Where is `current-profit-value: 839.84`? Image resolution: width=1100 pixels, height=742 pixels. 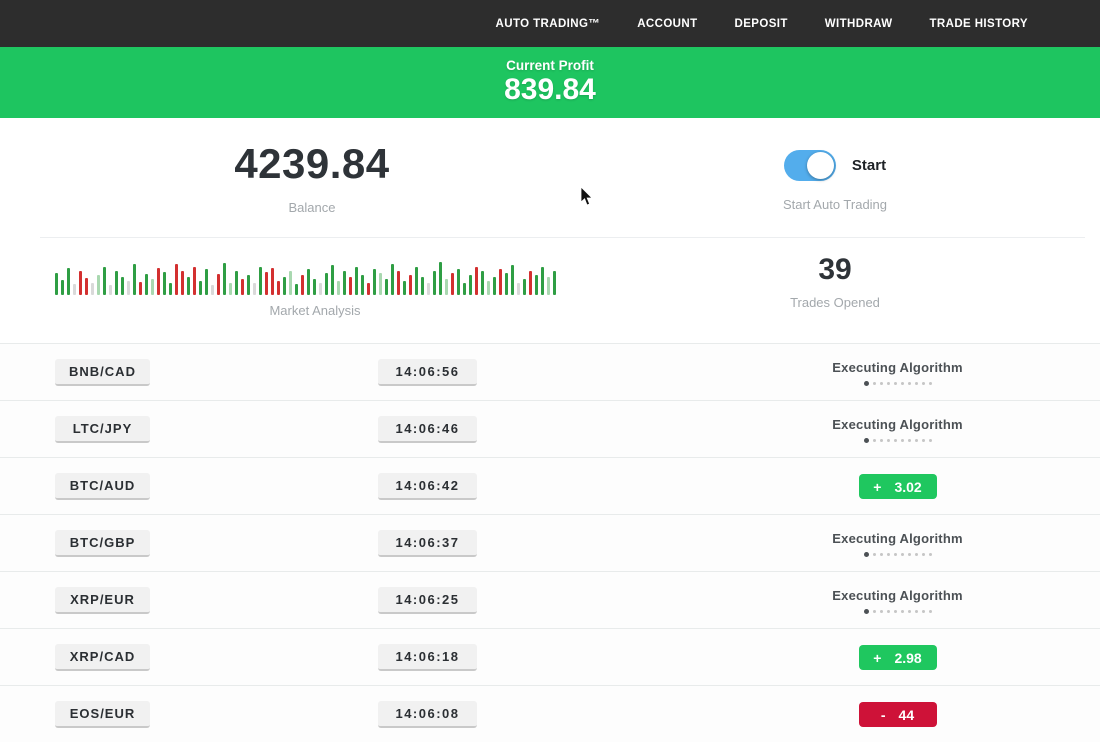 current-profit-value: 839.84 is located at coordinates (550, 89).